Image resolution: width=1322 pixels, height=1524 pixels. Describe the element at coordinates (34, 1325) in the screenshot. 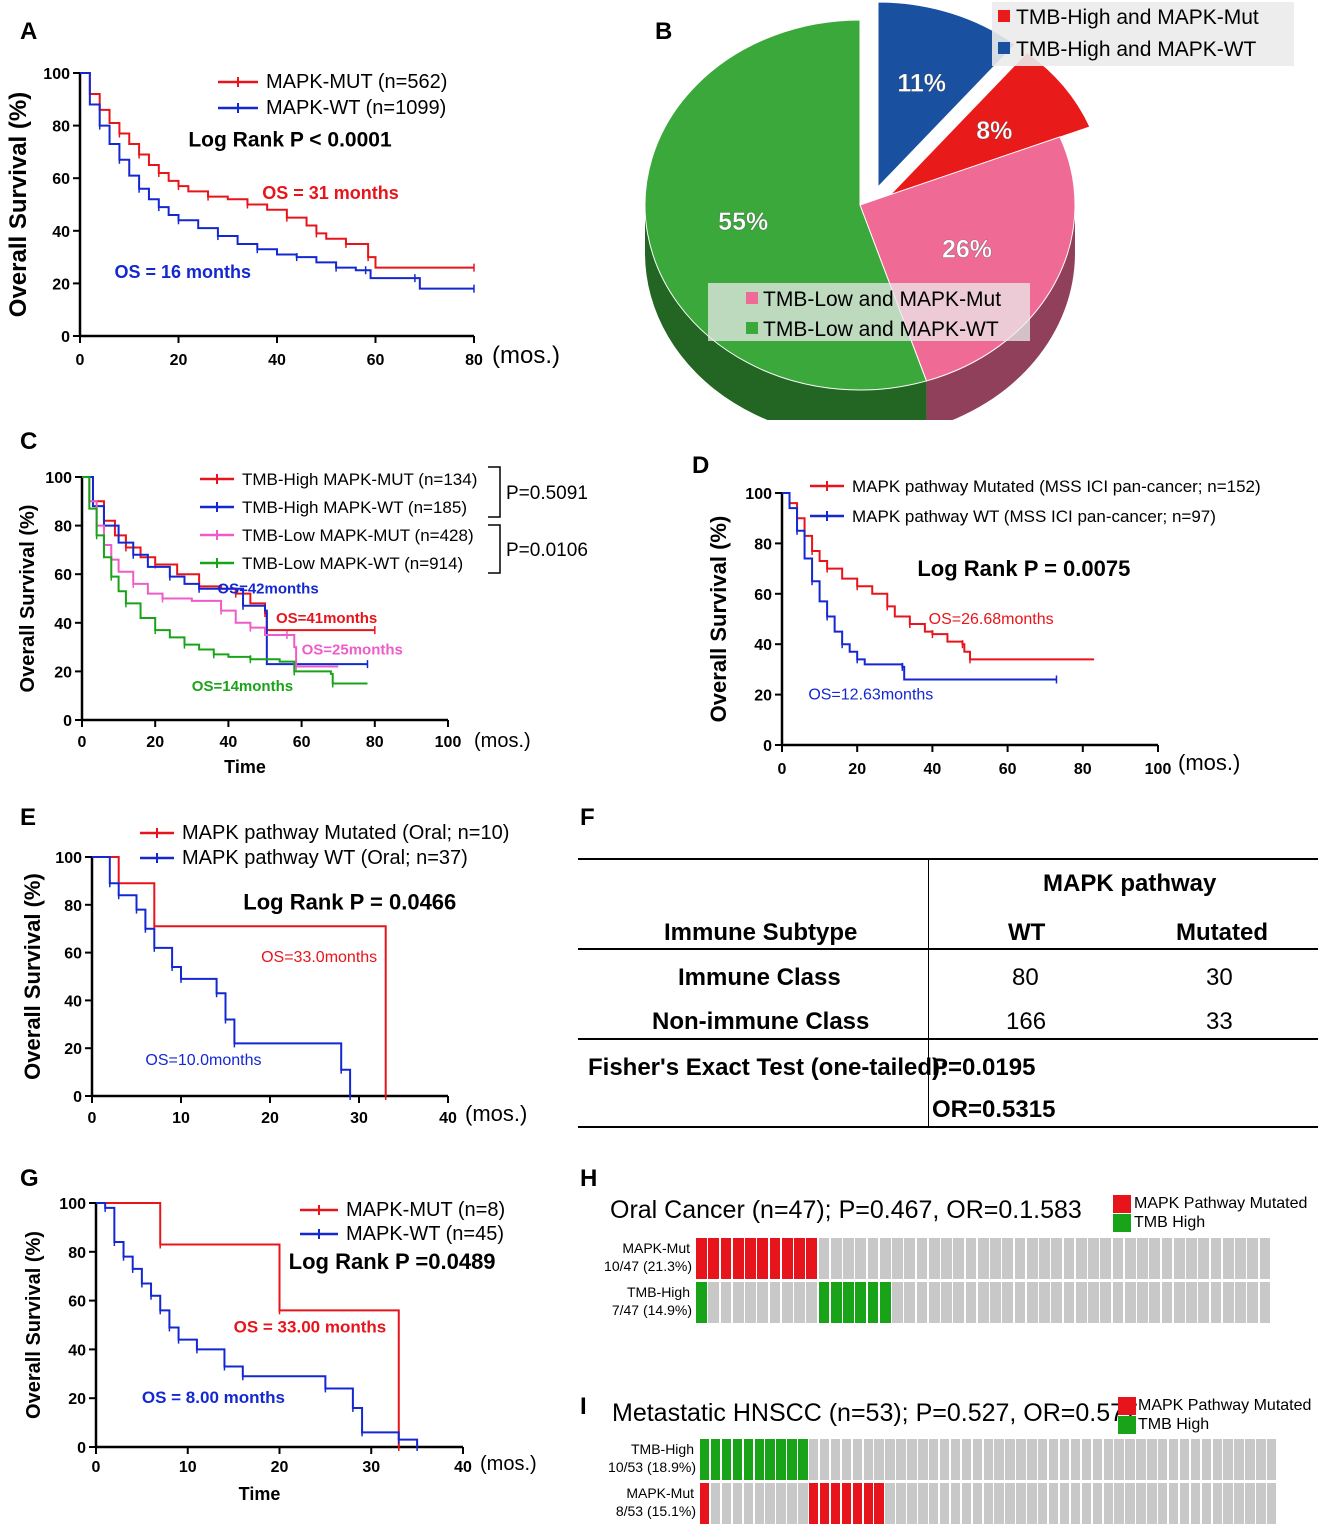

I see `y-axis-label: Overall Survival (%)` at that location.